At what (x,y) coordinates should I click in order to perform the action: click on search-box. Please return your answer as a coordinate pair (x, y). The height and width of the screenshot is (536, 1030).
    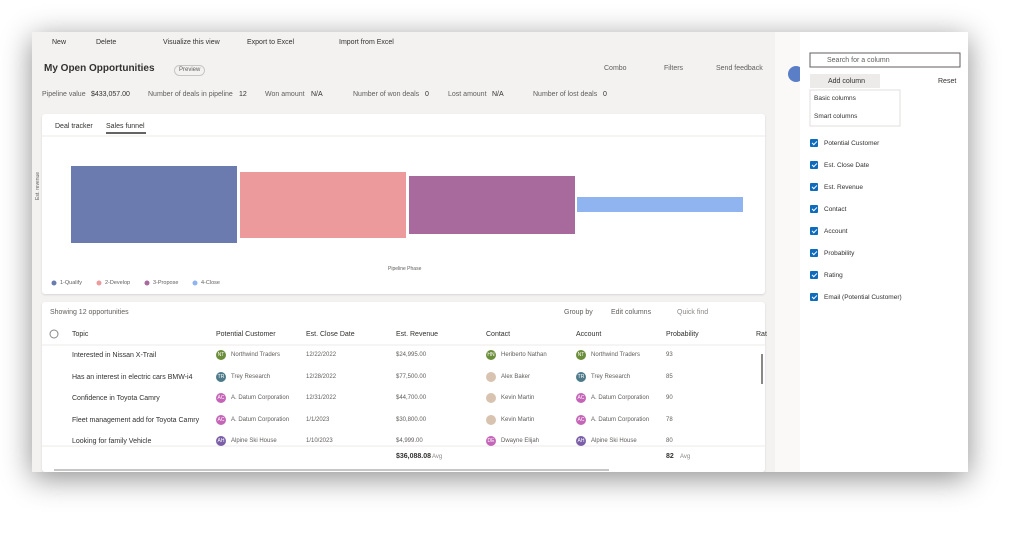
    Looking at the image, I should click on (885, 60).